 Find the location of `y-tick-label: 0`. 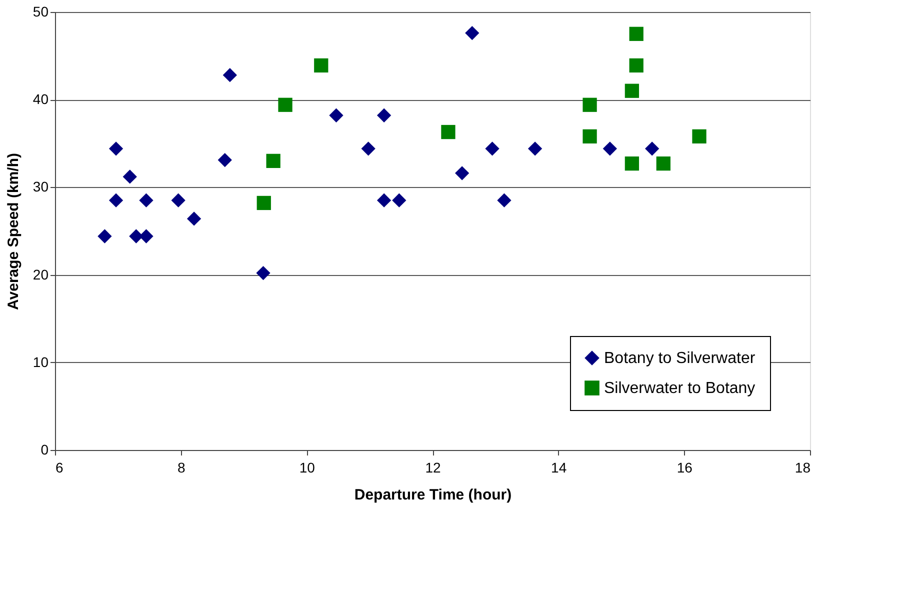

y-tick-label: 0 is located at coordinates (44, 450).